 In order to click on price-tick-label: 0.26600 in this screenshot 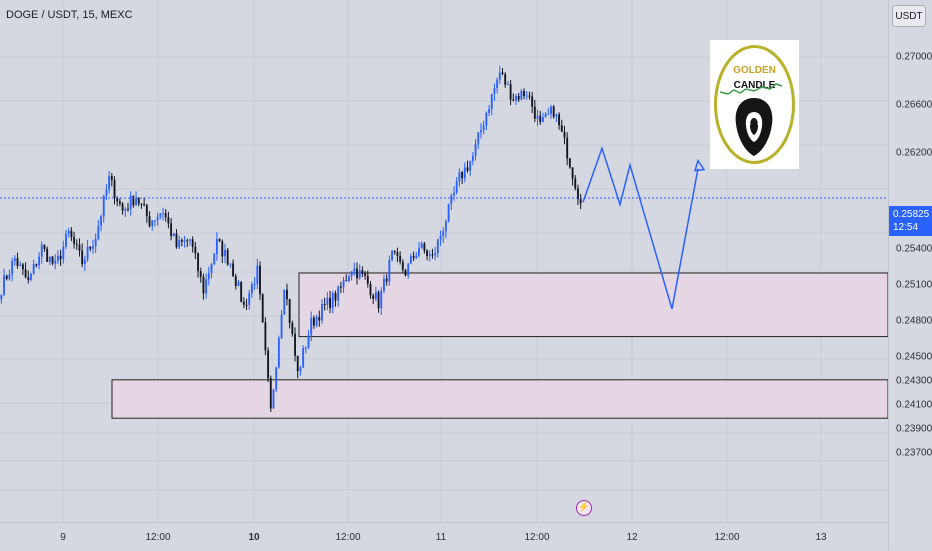, I will do `click(914, 105)`.